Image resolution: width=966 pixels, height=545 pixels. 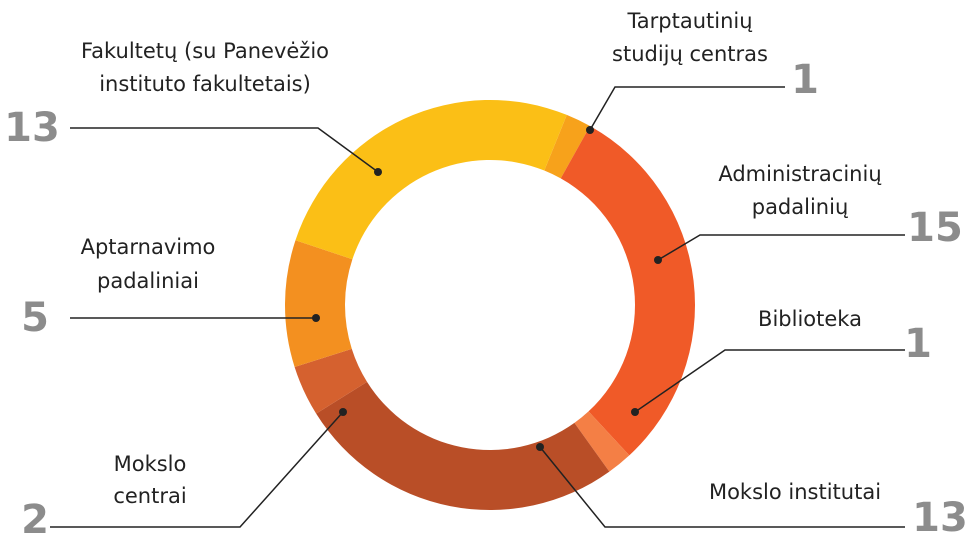 What do you see at coordinates (35, 318) in the screenshot?
I see `value-label: 5` at bounding box center [35, 318].